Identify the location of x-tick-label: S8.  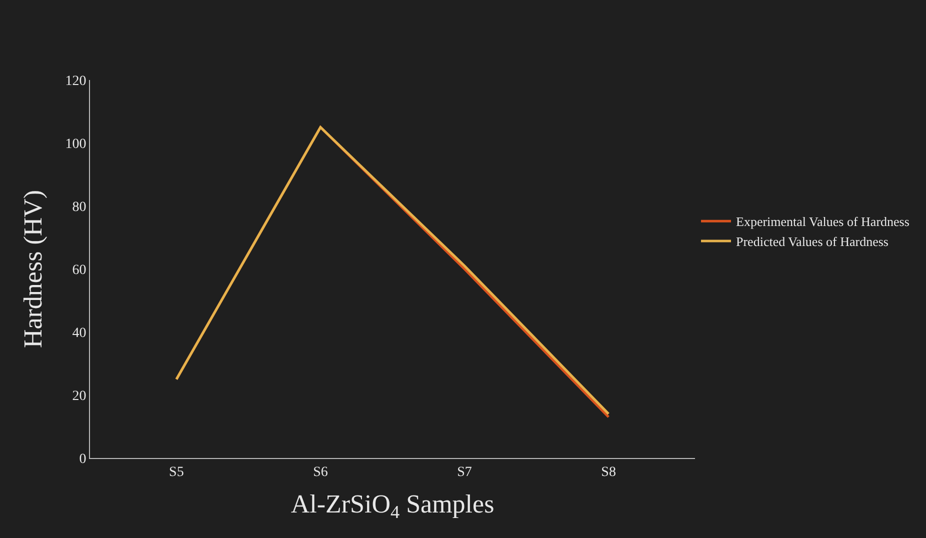
(608, 472).